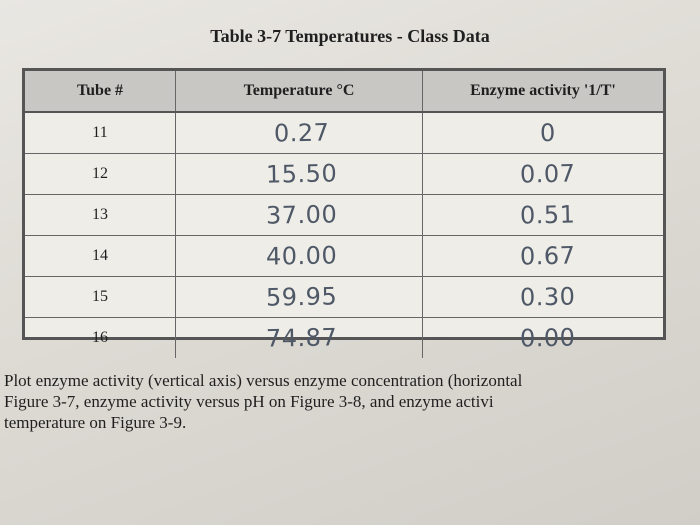 This screenshot has height=525, width=700. What do you see at coordinates (548, 256) in the screenshot?
I see `activity-value: 0.67` at bounding box center [548, 256].